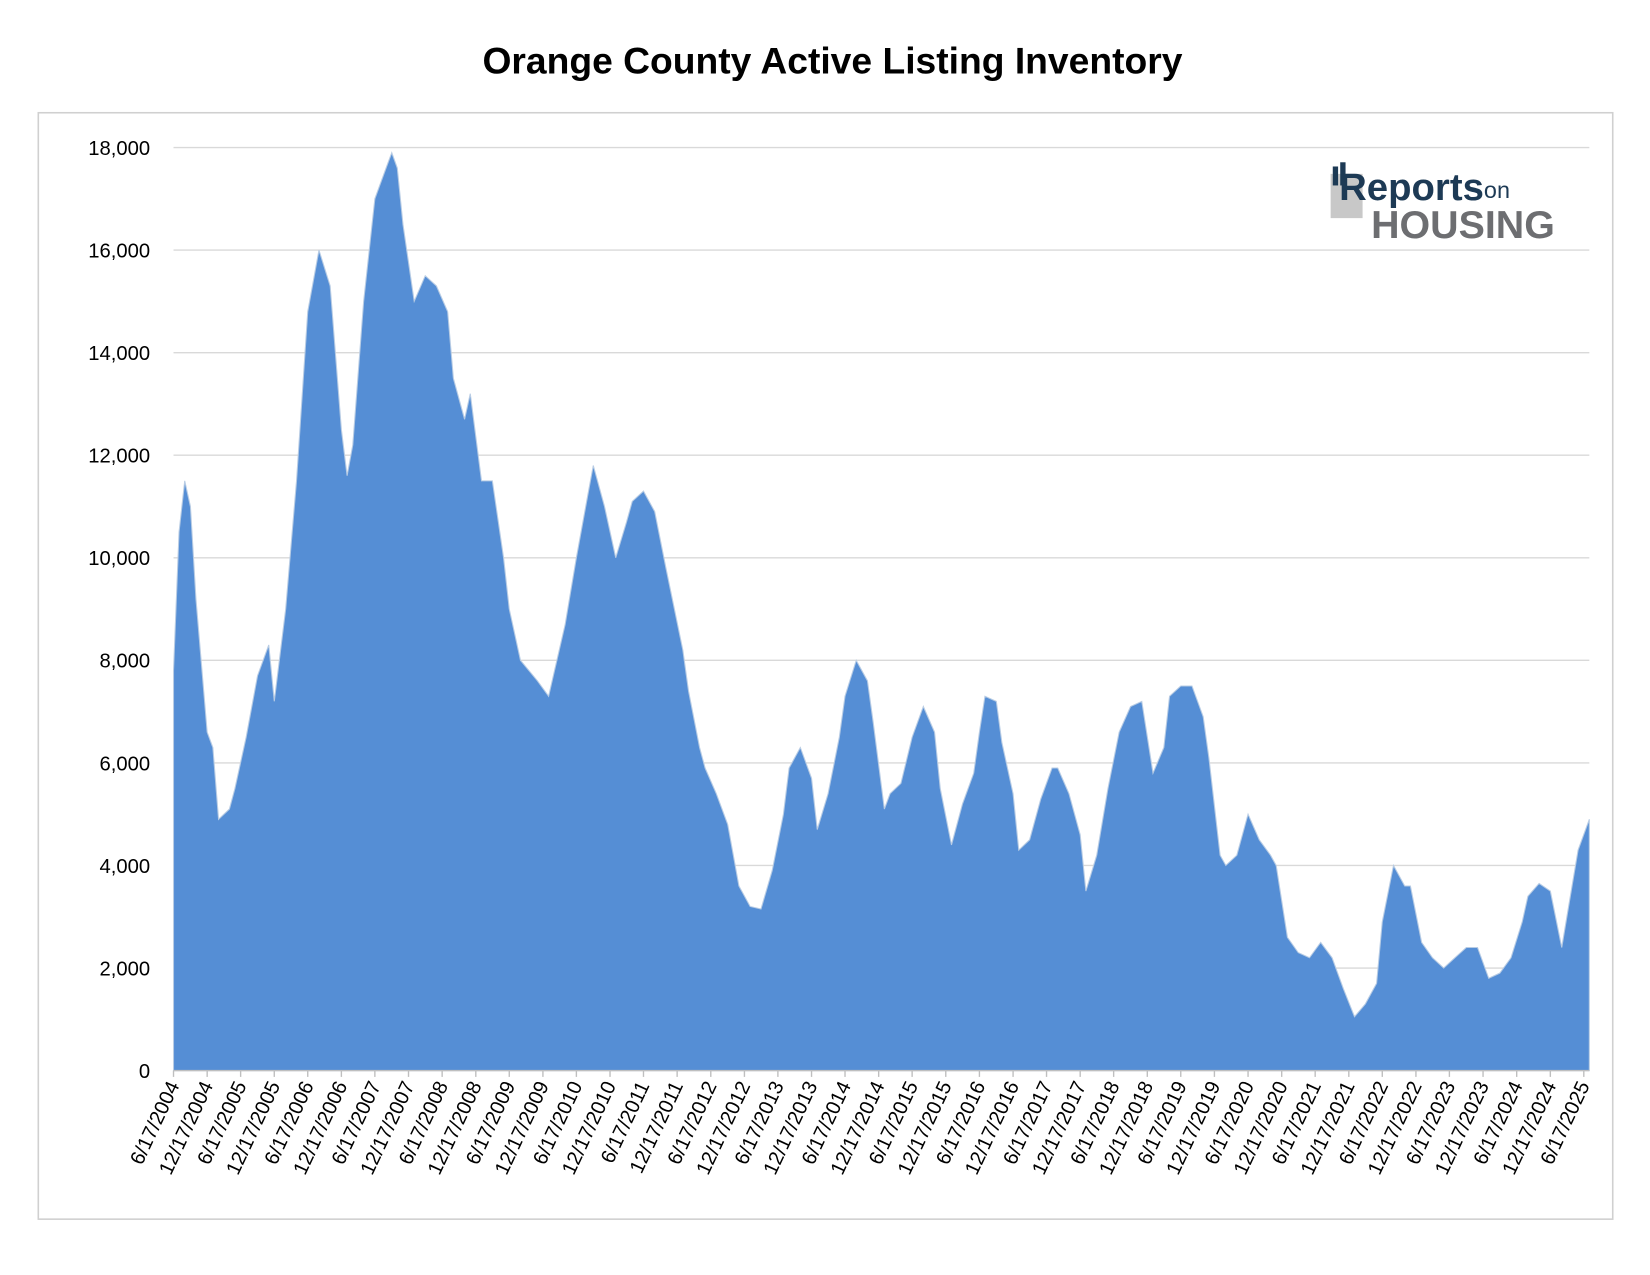 The image size is (1650, 1275). Describe the element at coordinates (119, 354) in the screenshot. I see `y-tick-label: 14,000` at that location.